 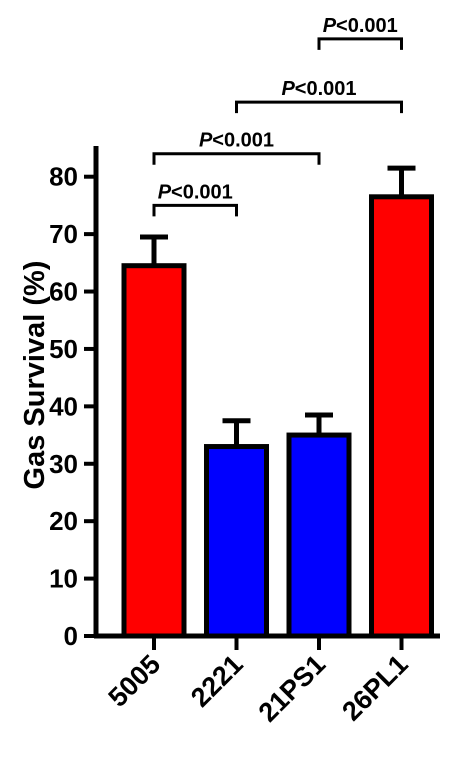 What do you see at coordinates (401, 416) in the screenshot?
I see `bar-26PL1` at bounding box center [401, 416].